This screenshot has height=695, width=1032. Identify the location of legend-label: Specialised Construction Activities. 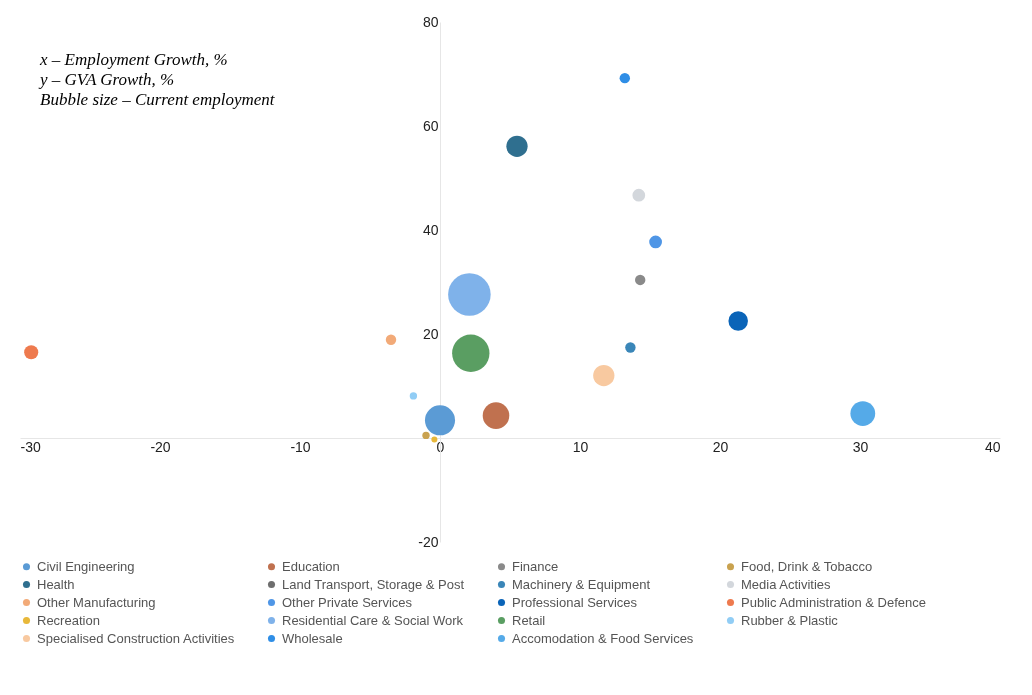
(136, 638).